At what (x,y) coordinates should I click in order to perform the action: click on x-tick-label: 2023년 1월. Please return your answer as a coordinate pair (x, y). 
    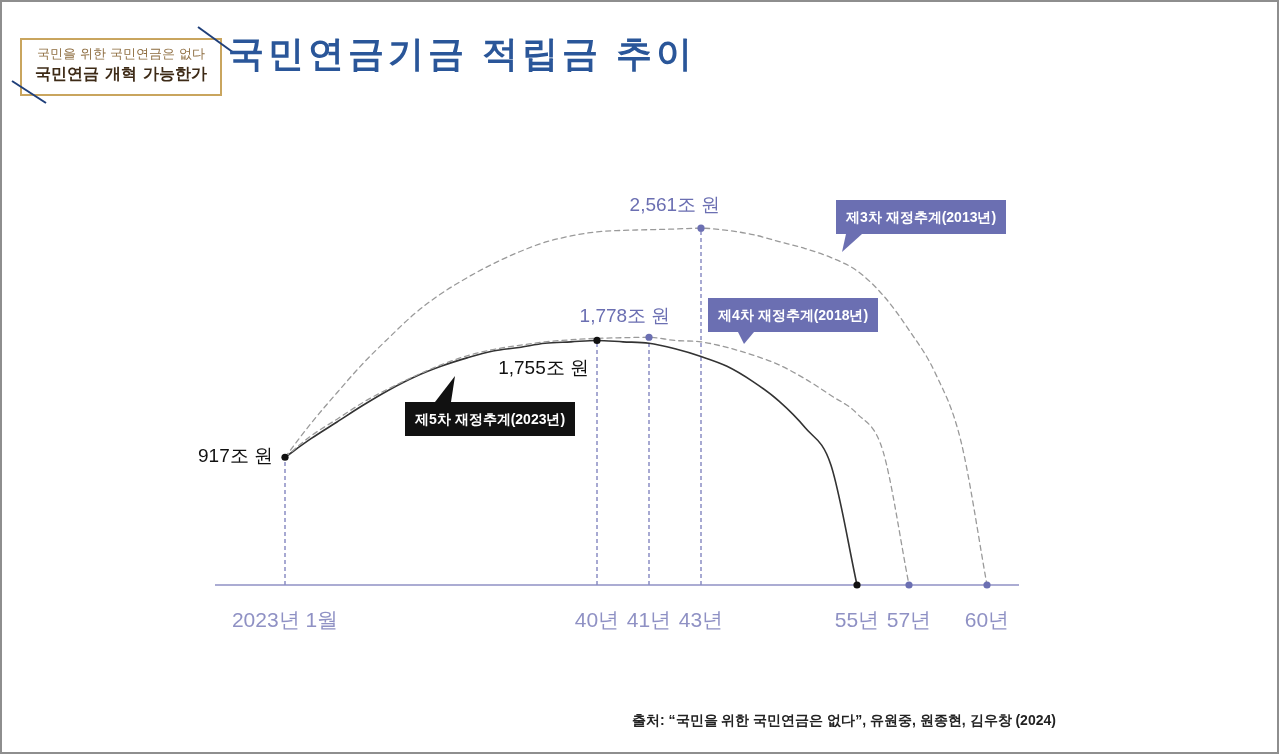
    Looking at the image, I should click on (285, 620).